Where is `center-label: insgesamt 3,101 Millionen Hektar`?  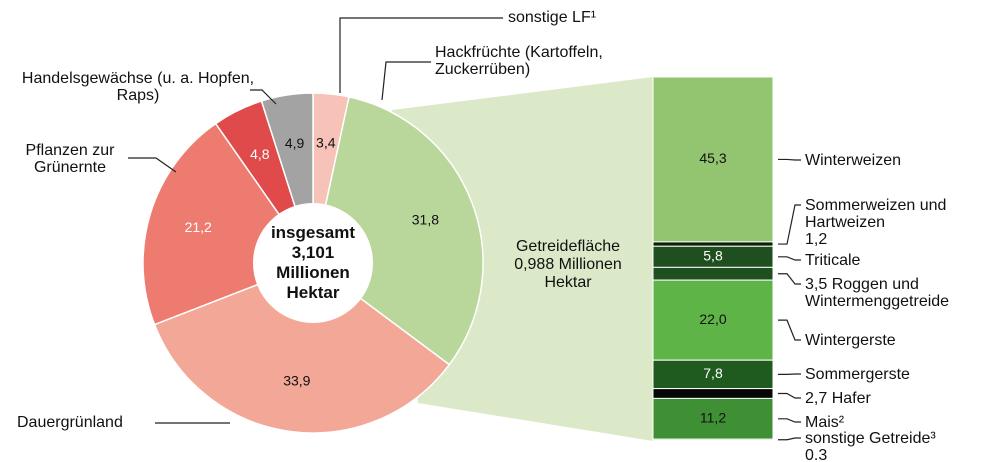
center-label: insgesamt 3,101 Millionen Hektar is located at coordinates (313, 262).